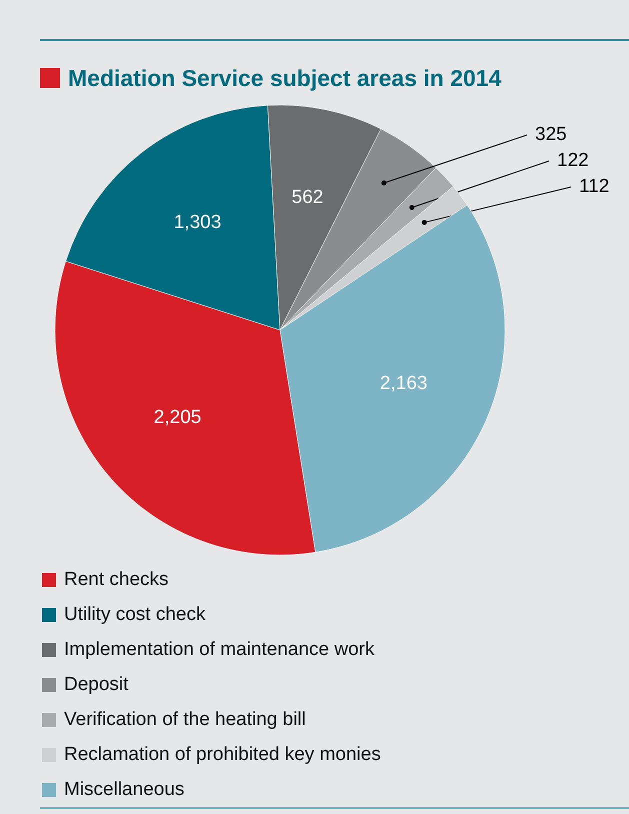 The height and width of the screenshot is (814, 629). Describe the element at coordinates (116, 579) in the screenshot. I see `legend-label: Rent checks` at that location.